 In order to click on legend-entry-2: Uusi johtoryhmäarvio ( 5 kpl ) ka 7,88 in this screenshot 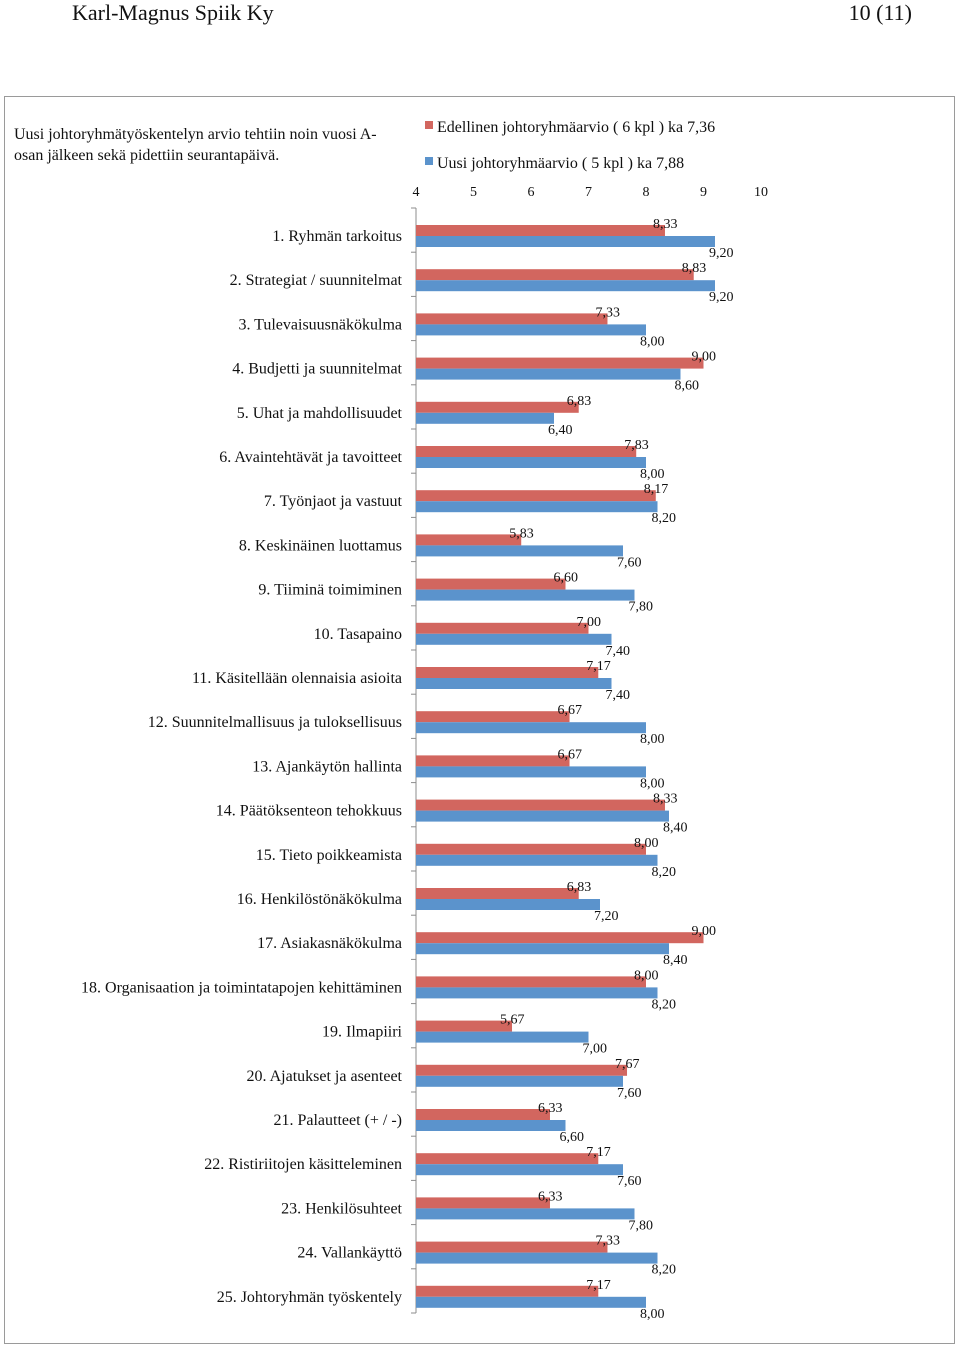, I will do `click(560, 163)`.